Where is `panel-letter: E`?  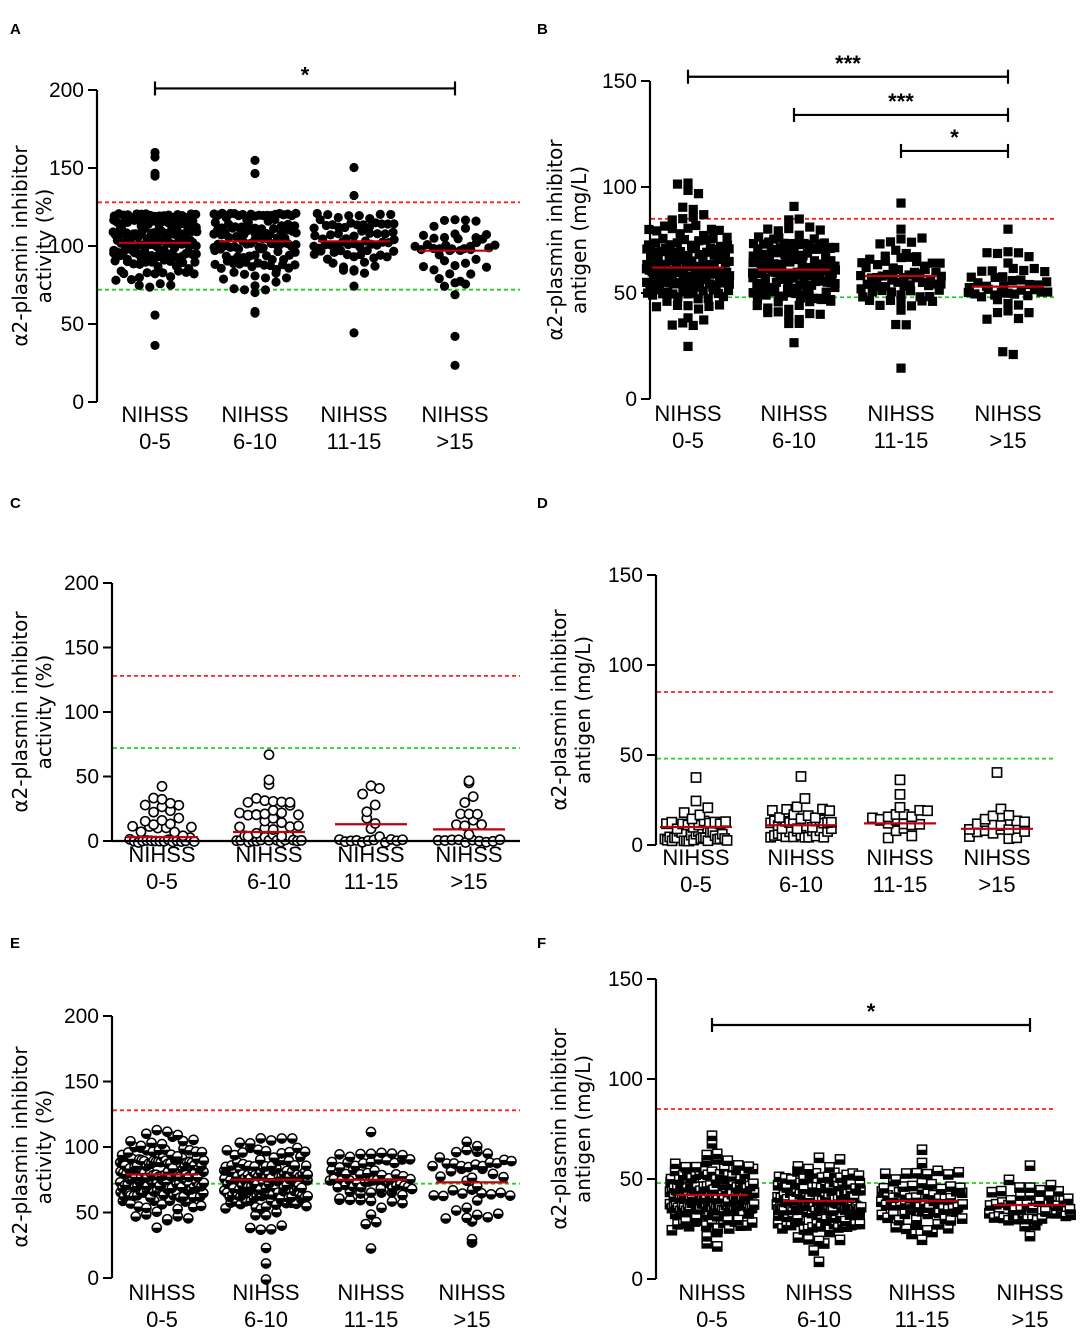 panel-letter: E is located at coordinates (15, 943).